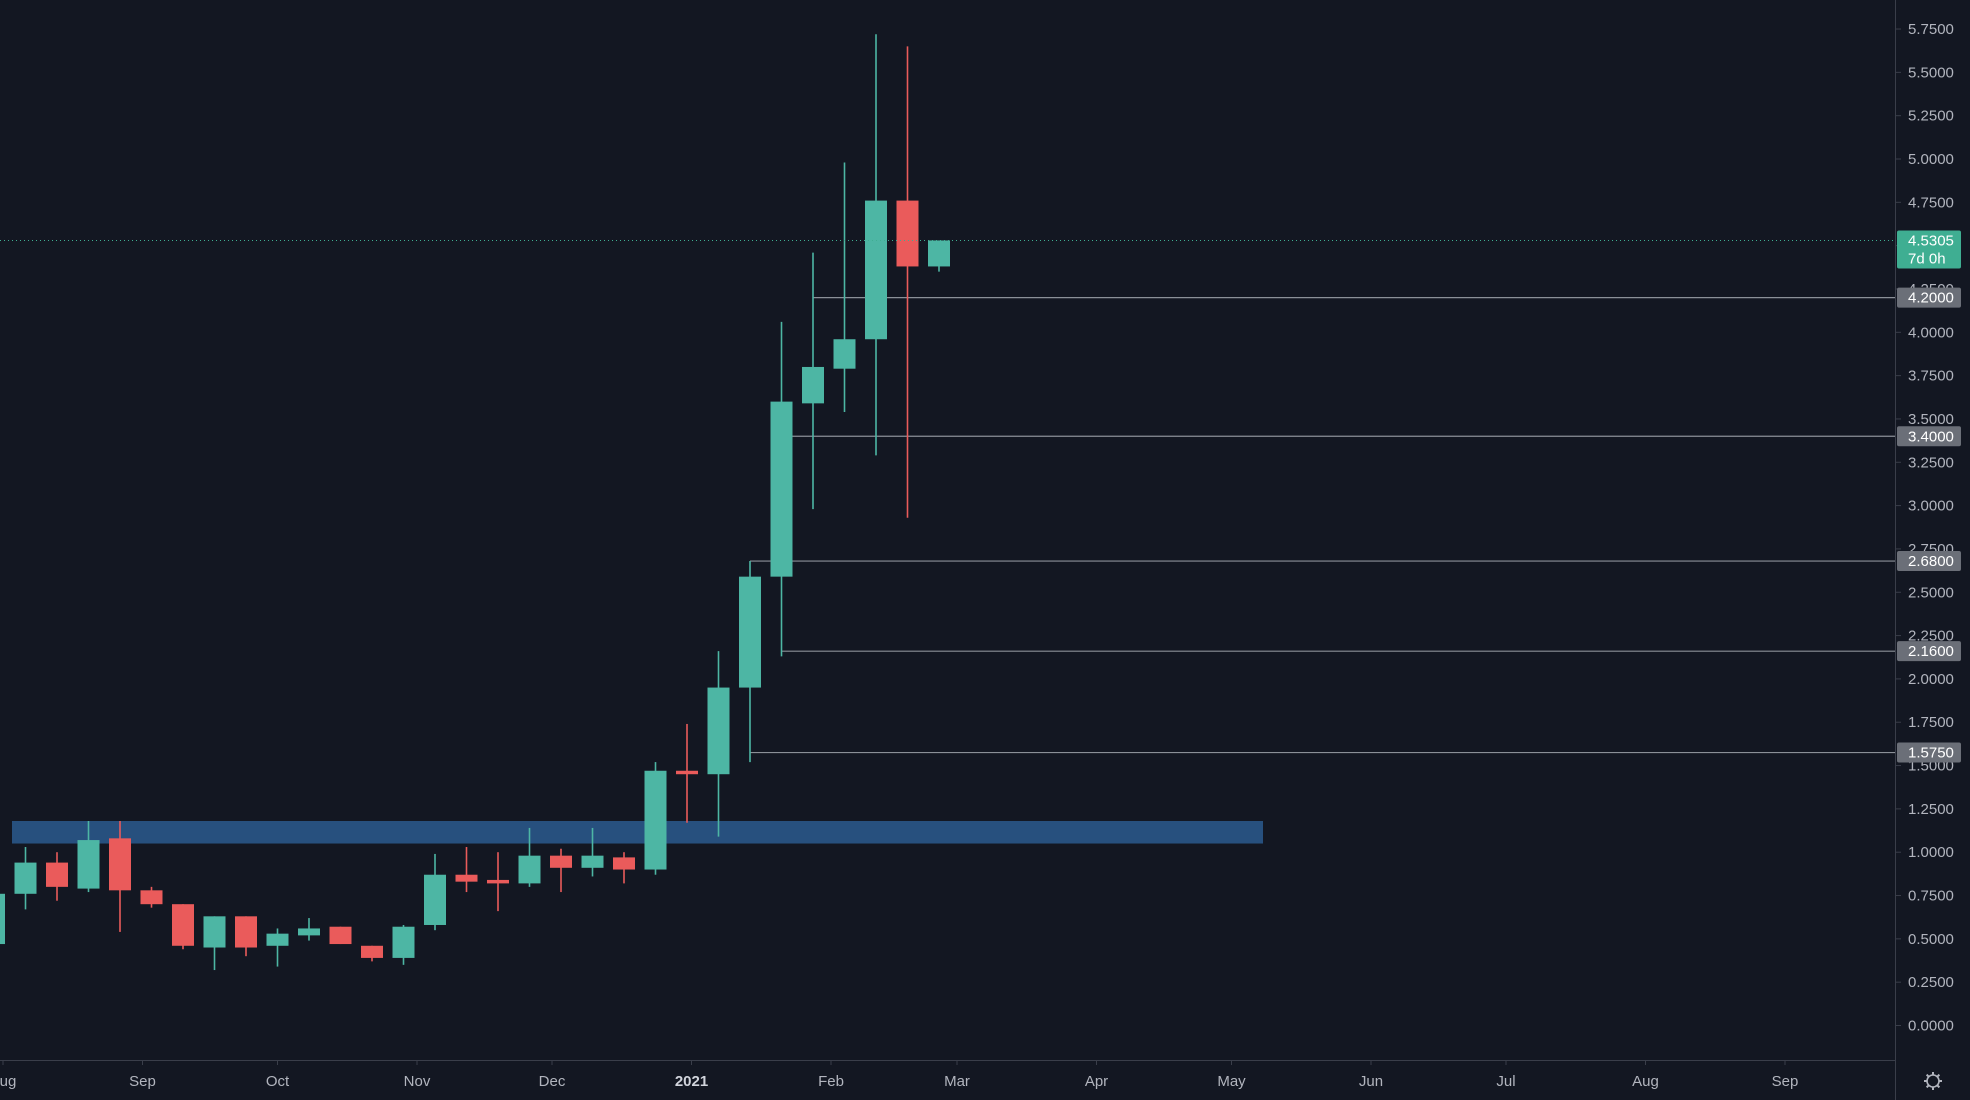  I want to click on level-price-tag: 2.1600, so click(1929, 651).